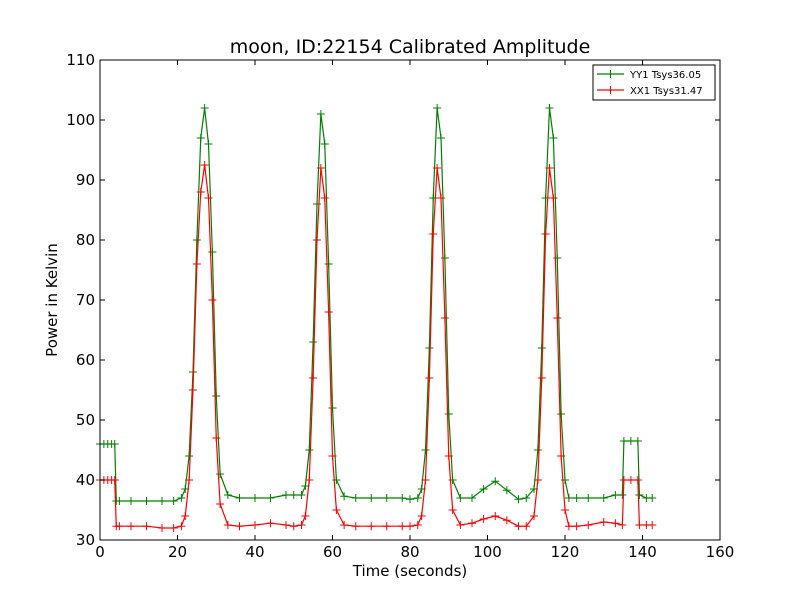 Image resolution: width=800 pixels, height=600 pixels. Describe the element at coordinates (666, 91) in the screenshot. I see `legend-label: XX1 Tsys31.47` at that location.